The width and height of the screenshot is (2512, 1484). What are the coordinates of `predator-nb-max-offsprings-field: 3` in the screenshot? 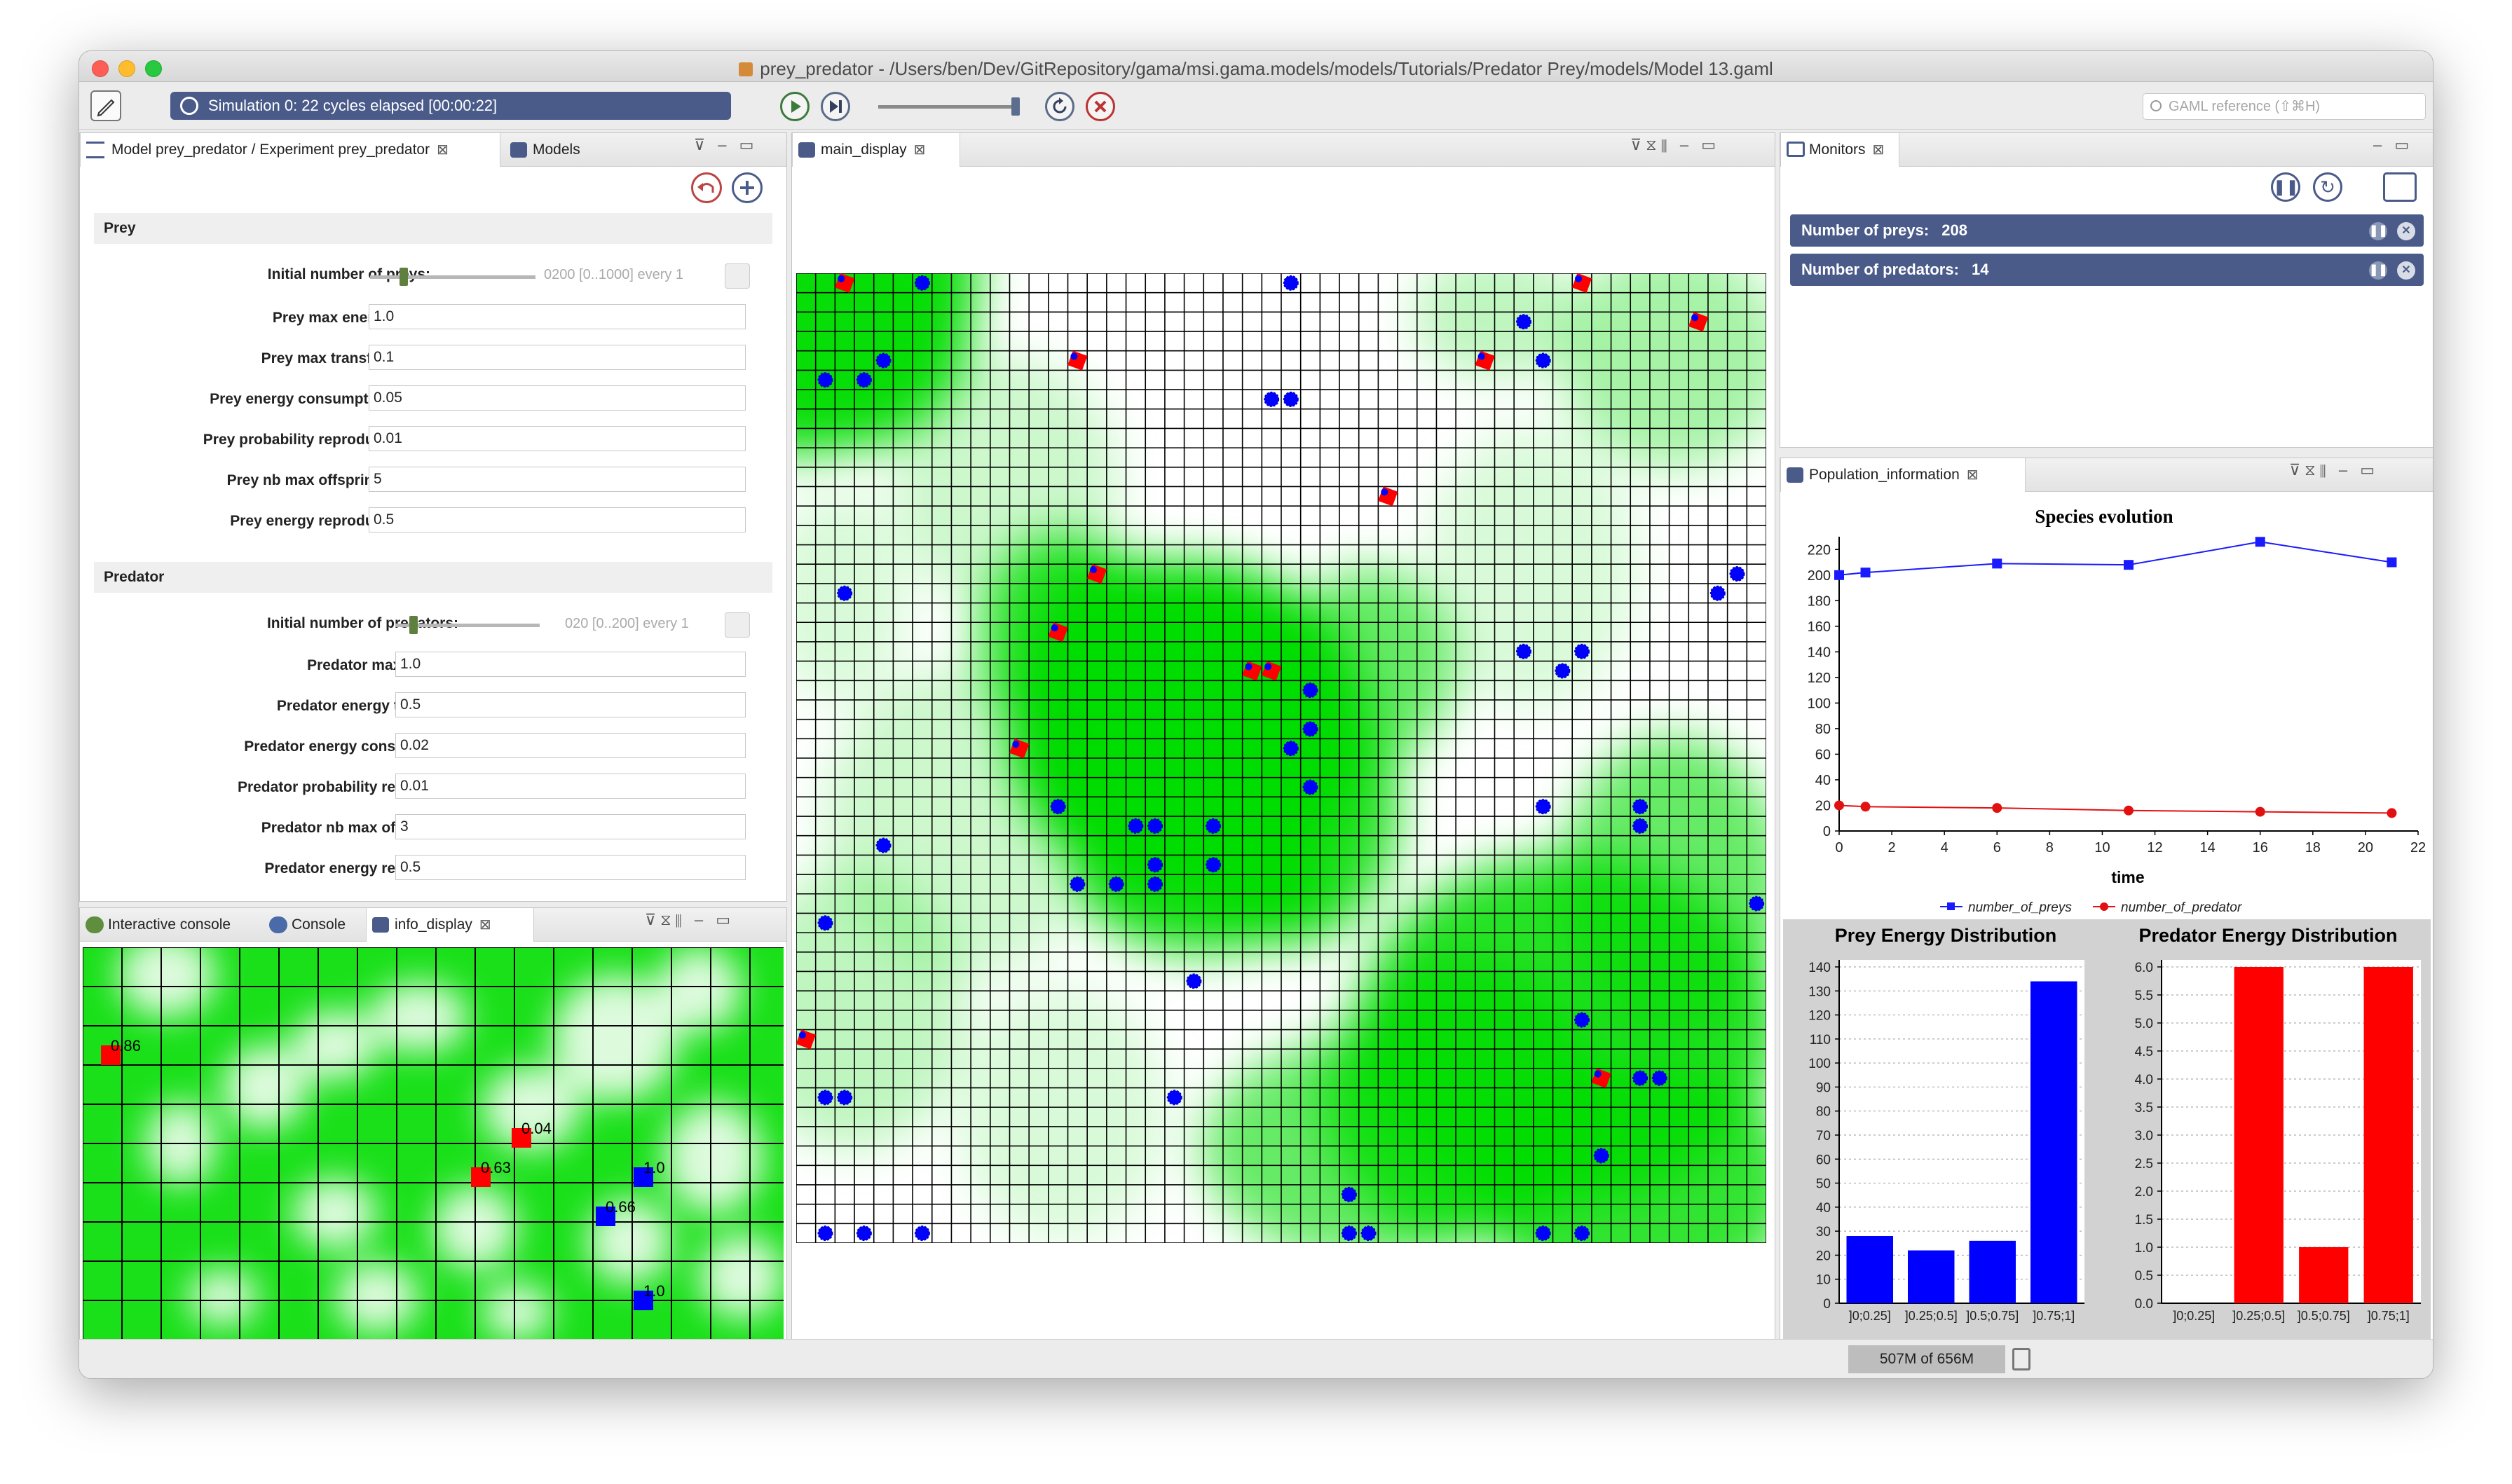 It's located at (570, 826).